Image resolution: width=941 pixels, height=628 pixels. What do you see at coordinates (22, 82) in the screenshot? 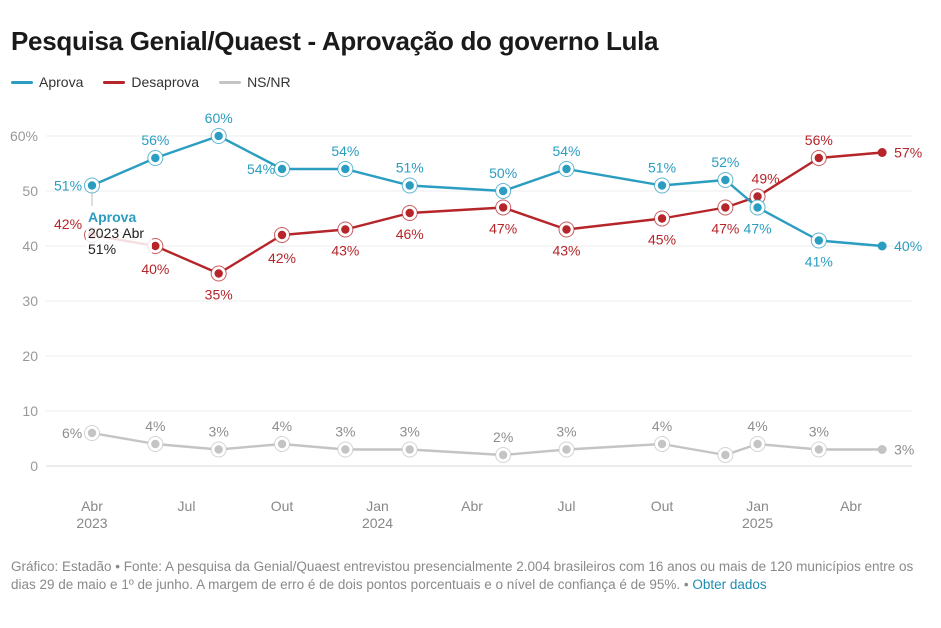
I see `legend-swatch-aprova` at bounding box center [22, 82].